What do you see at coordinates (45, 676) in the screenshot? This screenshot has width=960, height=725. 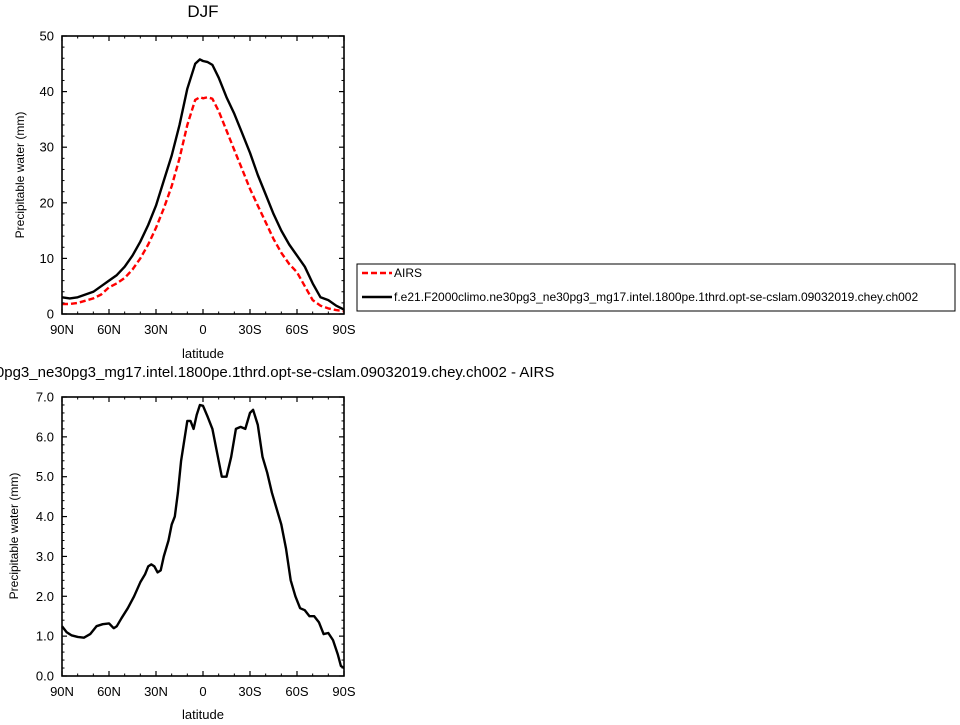 I see `bottom-chart-y-tick-label: 0.0` at bounding box center [45, 676].